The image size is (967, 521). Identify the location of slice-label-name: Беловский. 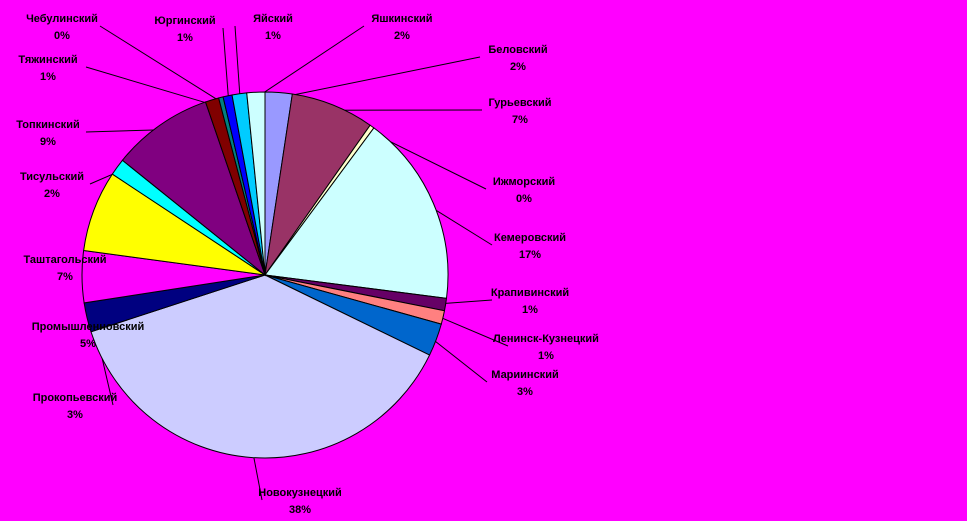
(517, 50).